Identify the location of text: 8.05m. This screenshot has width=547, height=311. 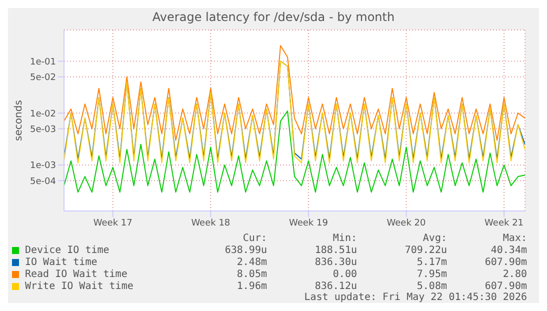
(251, 274).